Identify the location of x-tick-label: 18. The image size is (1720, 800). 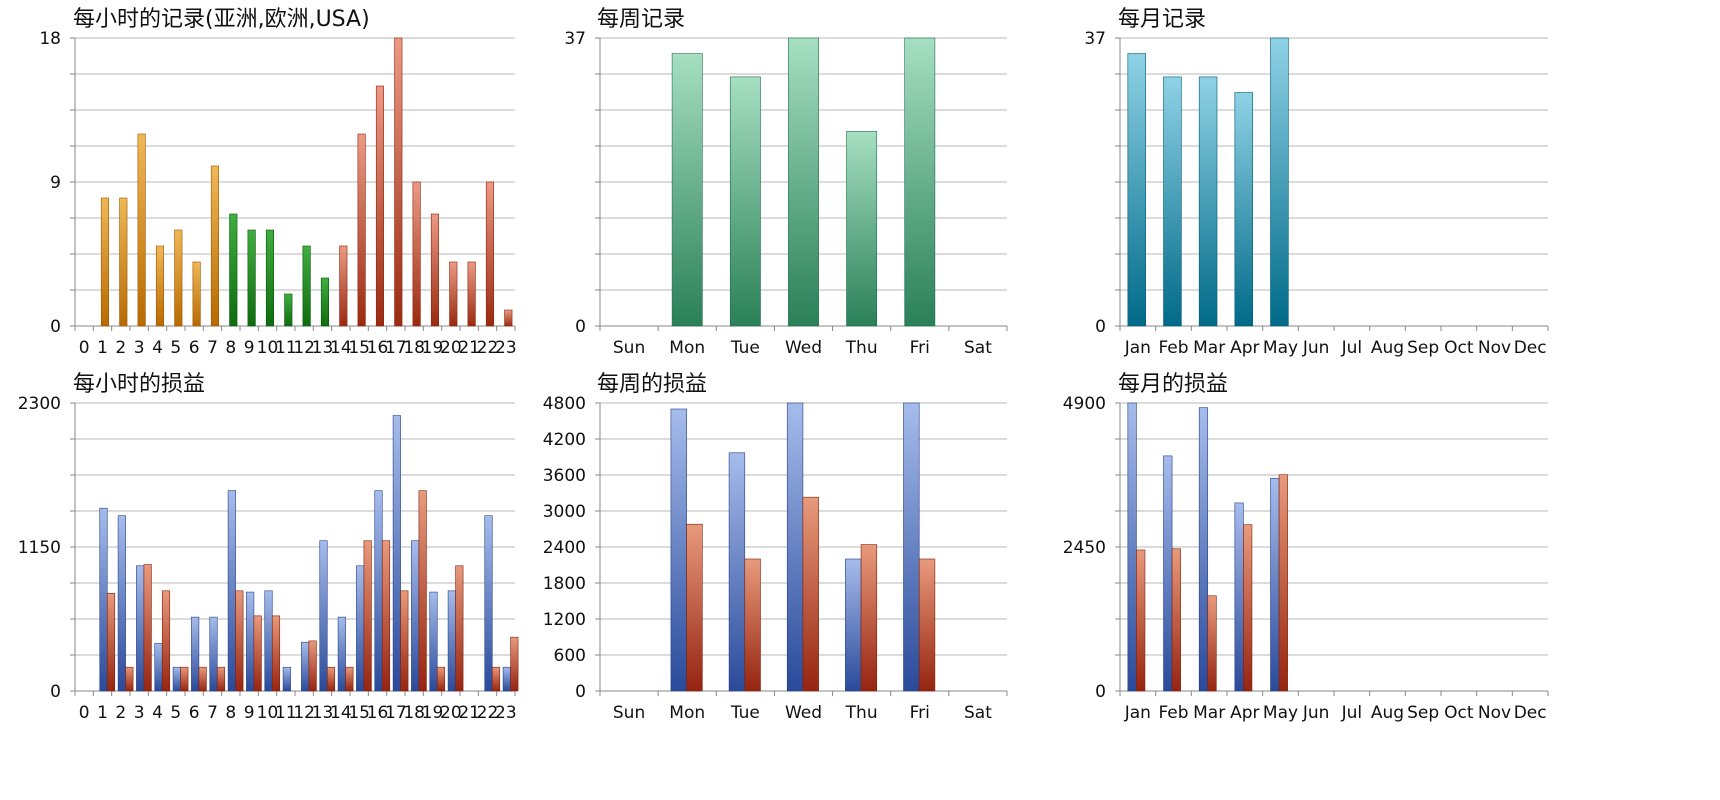
(414, 348).